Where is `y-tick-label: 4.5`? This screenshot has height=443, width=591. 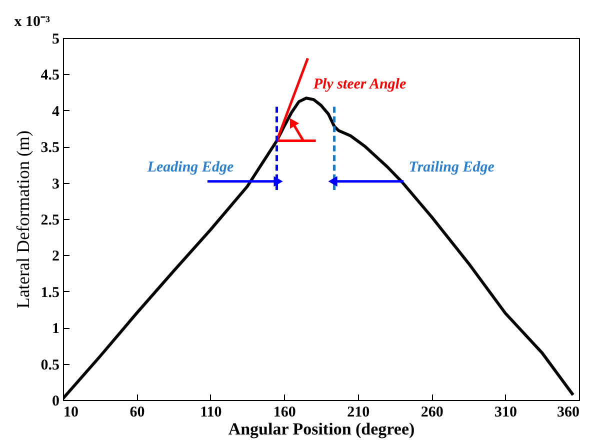 y-tick-label: 4.5 is located at coordinates (50, 76).